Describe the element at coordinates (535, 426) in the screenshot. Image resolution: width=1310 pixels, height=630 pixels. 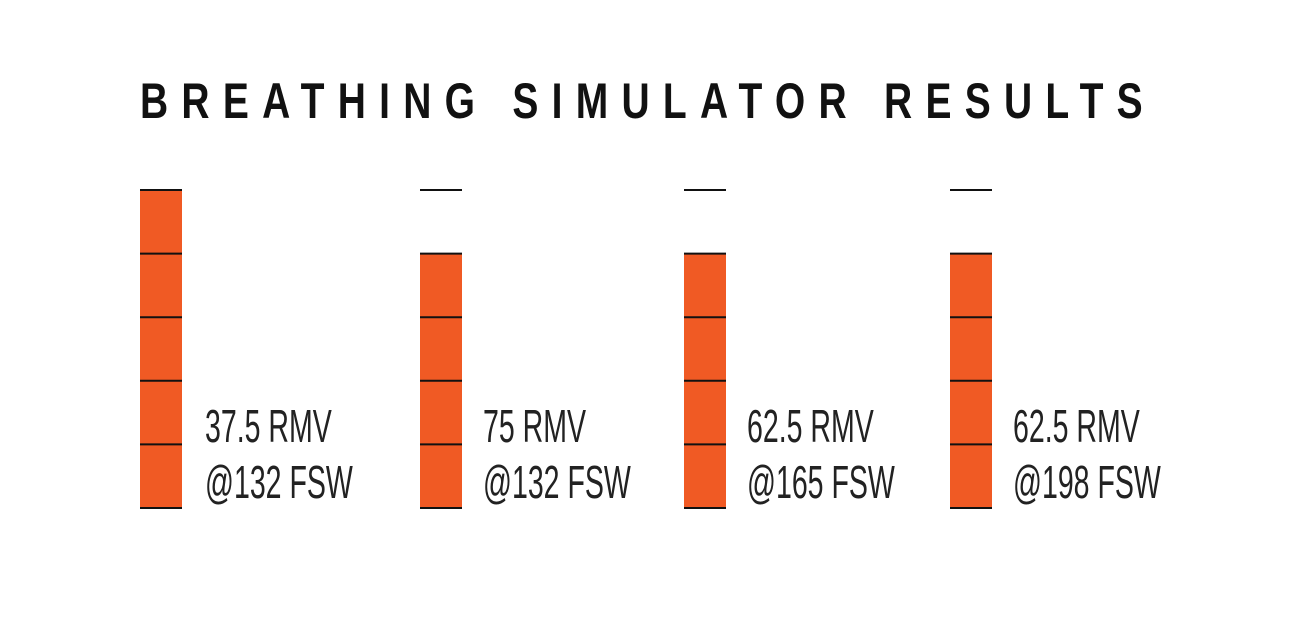
I see `bar-label-line1: 75 RMV` at that location.